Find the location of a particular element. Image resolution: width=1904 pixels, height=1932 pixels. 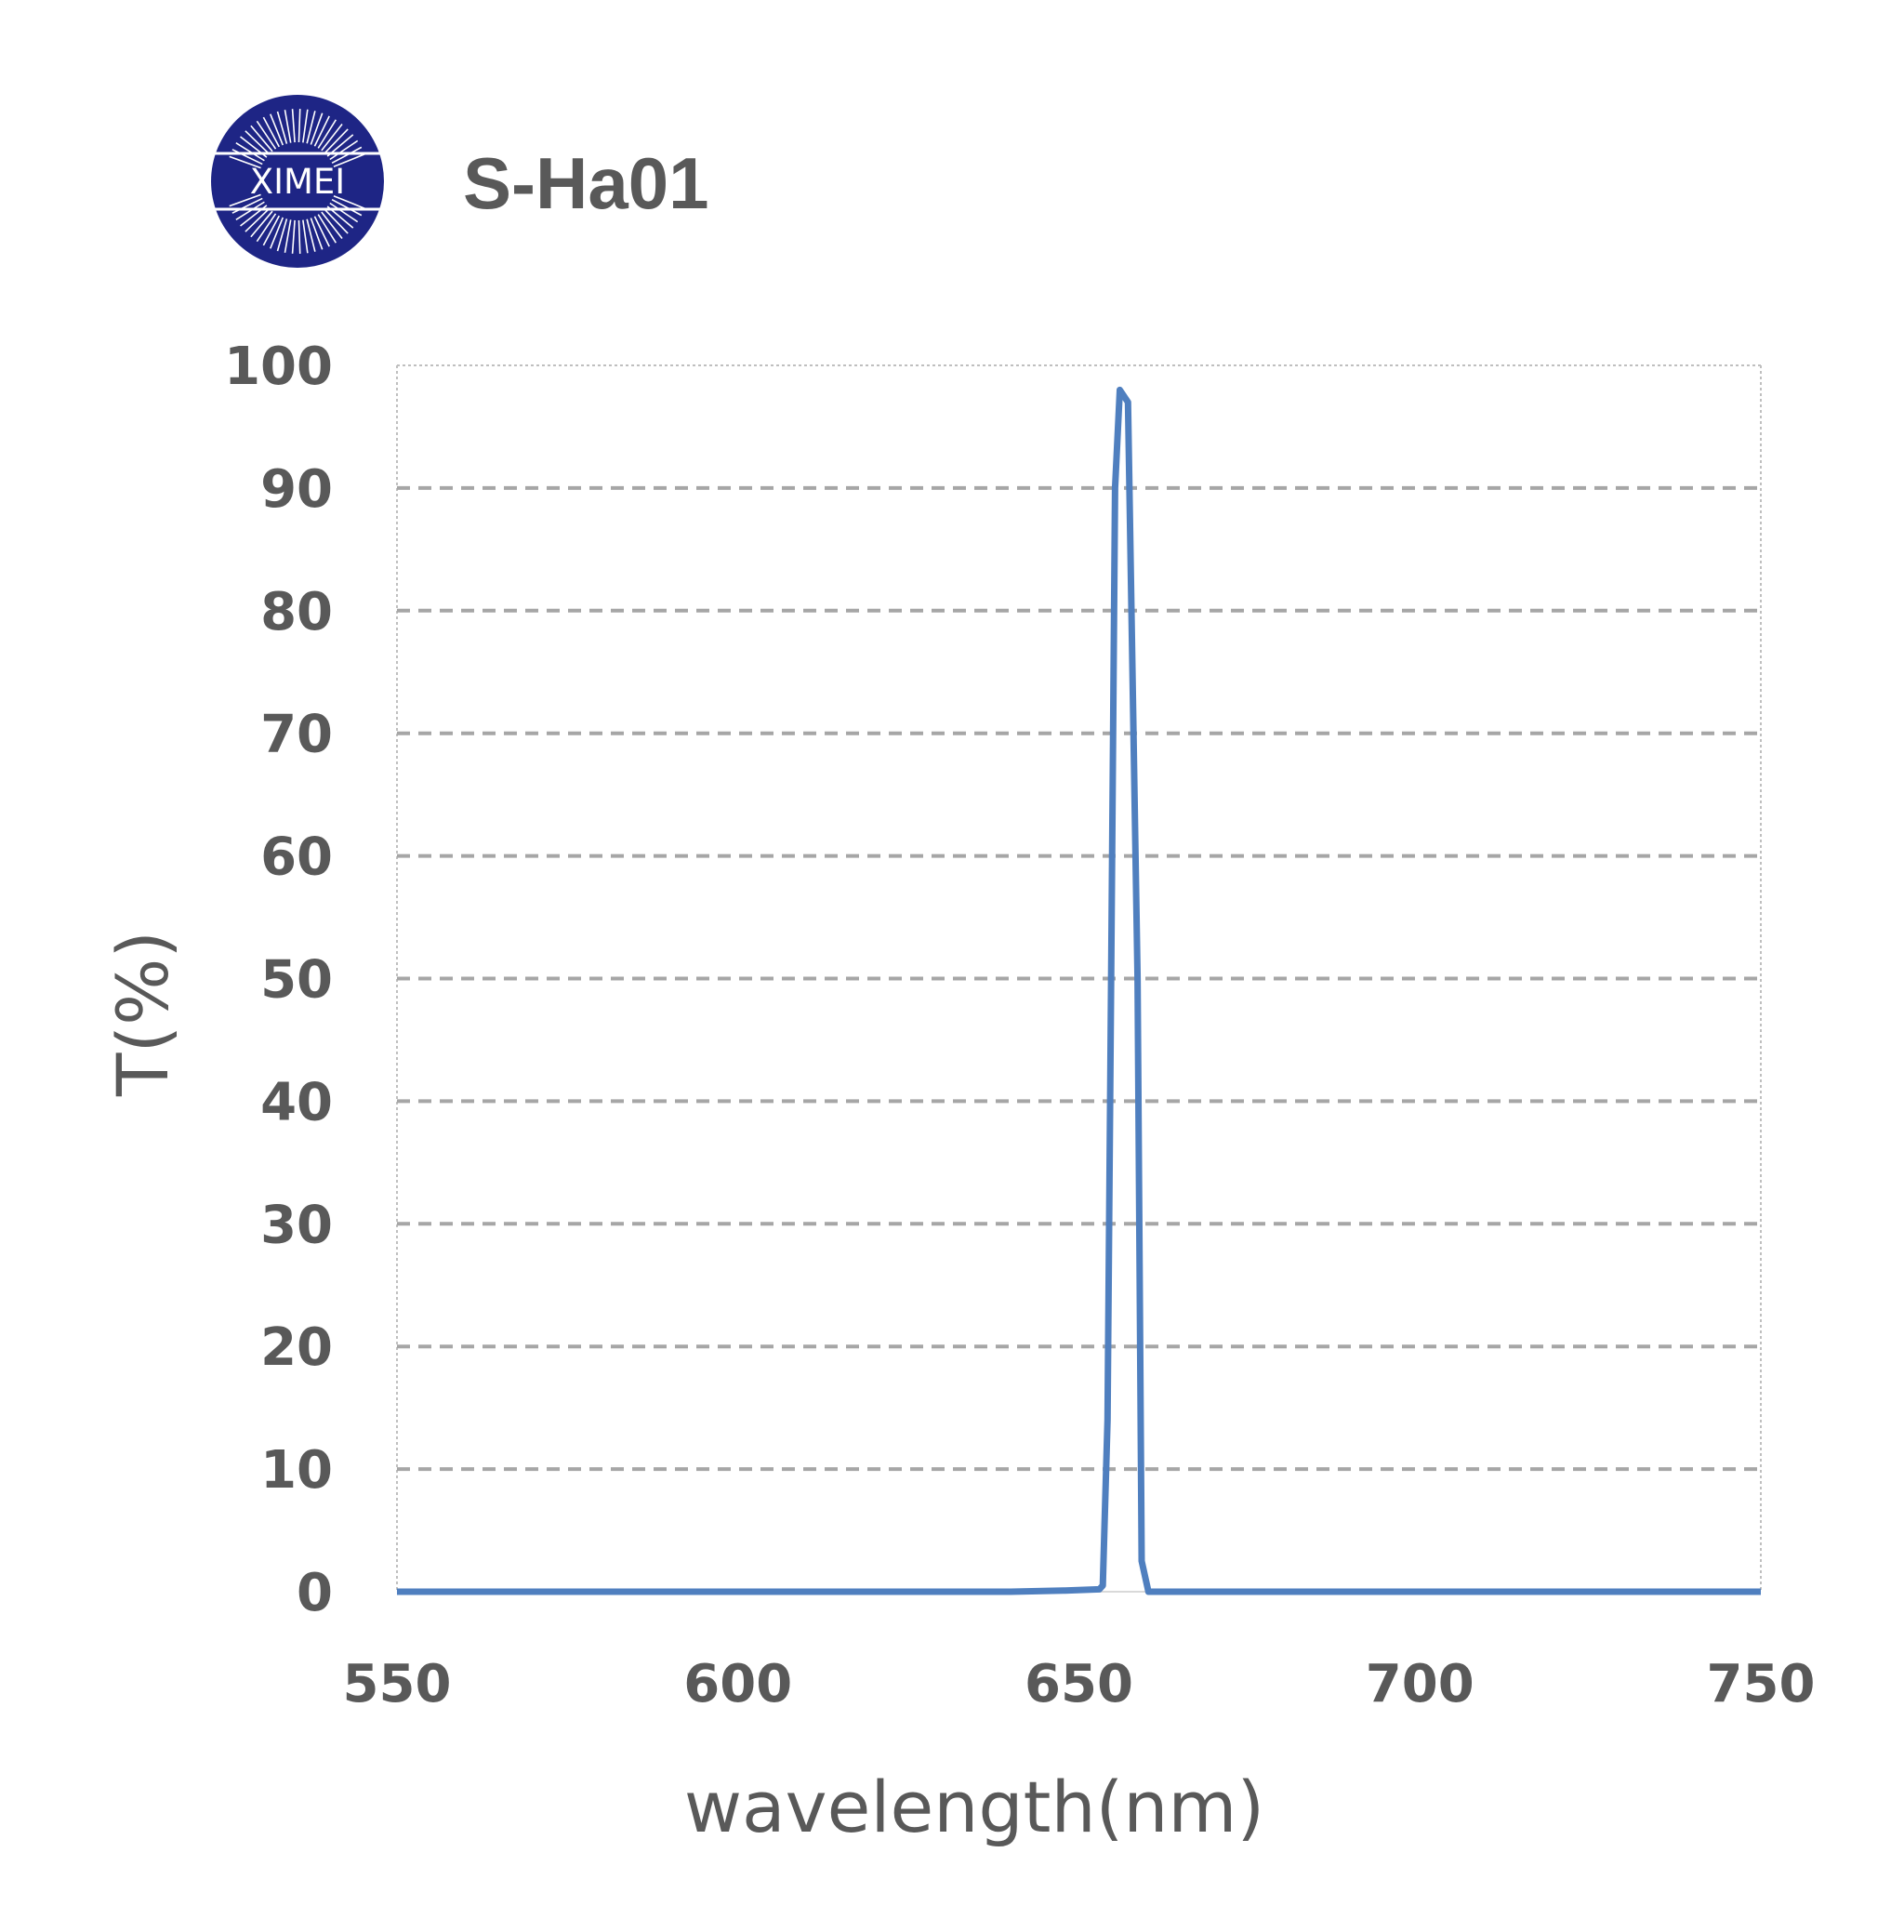

x-tick-label: 700 is located at coordinates (1420, 1684).